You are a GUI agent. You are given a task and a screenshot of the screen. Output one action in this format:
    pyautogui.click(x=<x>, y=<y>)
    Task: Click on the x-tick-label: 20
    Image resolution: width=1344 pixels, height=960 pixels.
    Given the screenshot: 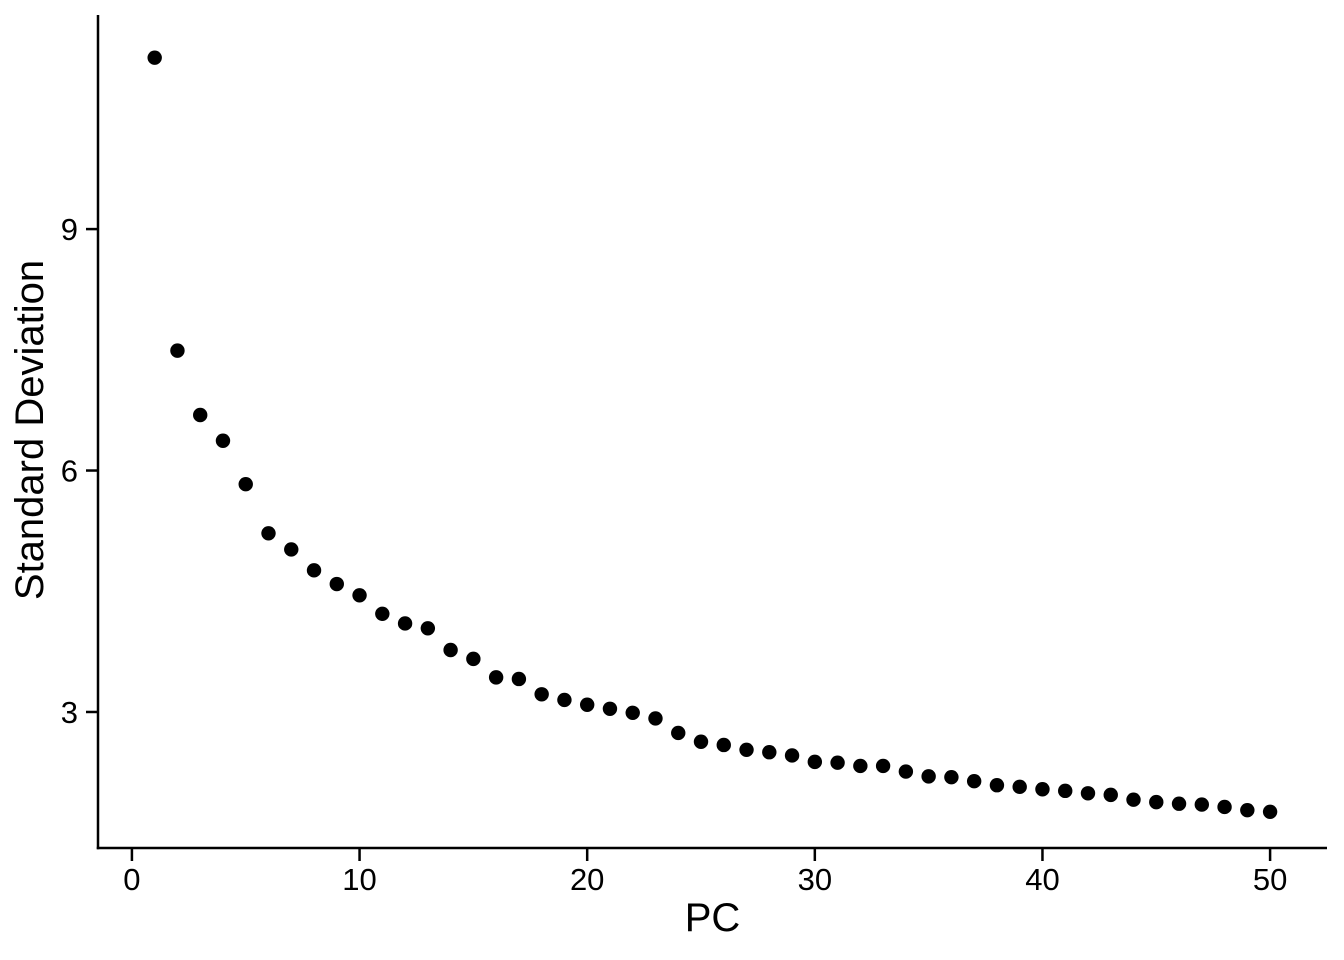 What is the action you would take?
    pyautogui.click(x=587, y=879)
    